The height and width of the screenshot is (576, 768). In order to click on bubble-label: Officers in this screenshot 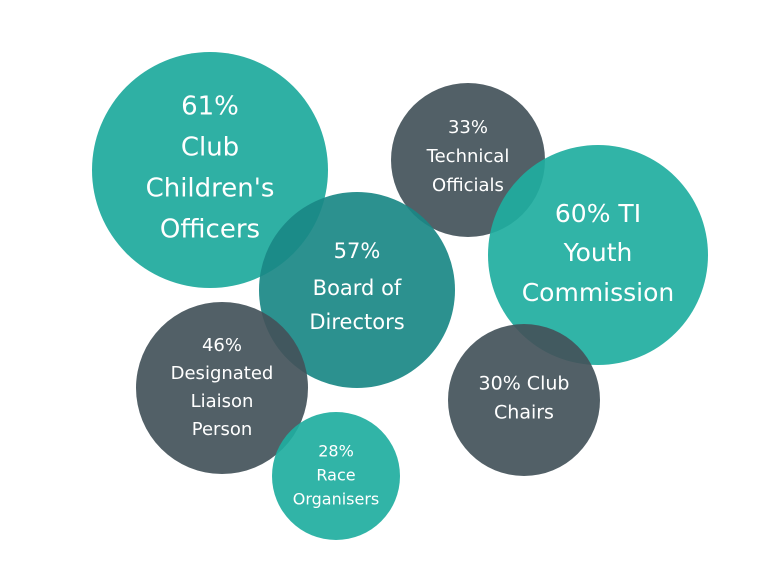, I will do `click(210, 230)`.